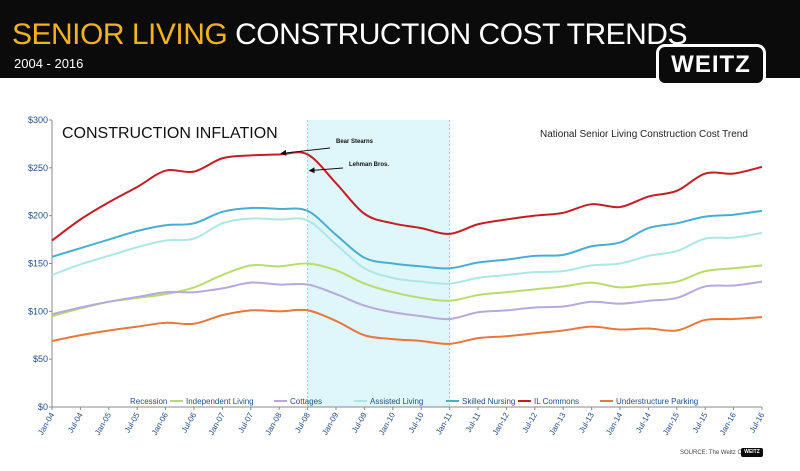 Image resolution: width=800 pixels, height=471 pixels. What do you see at coordinates (700, 423) in the screenshot?
I see `x-tick-label: Jul-15` at bounding box center [700, 423].